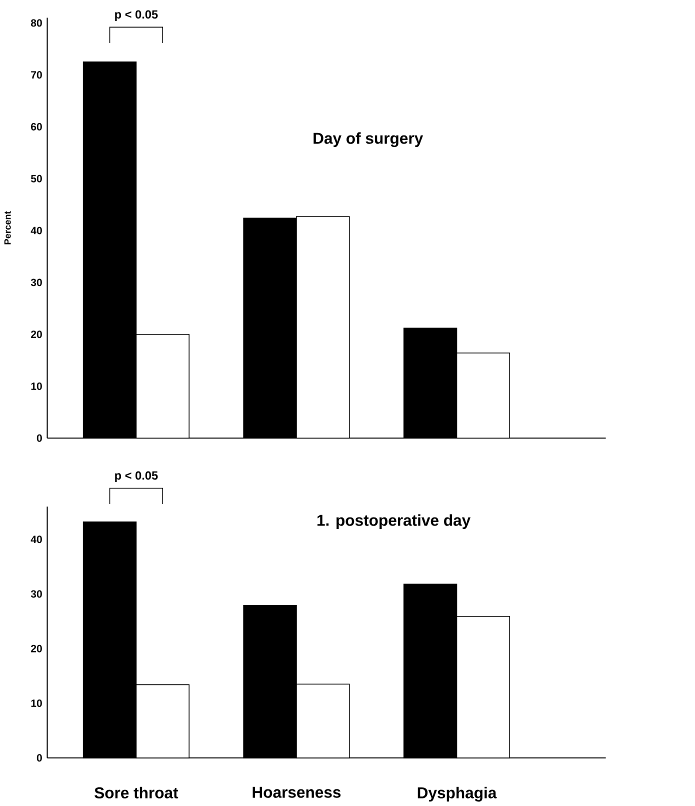 The image size is (695, 806). What do you see at coordinates (36, 23) in the screenshot?
I see `y-tick-label: 80` at bounding box center [36, 23].